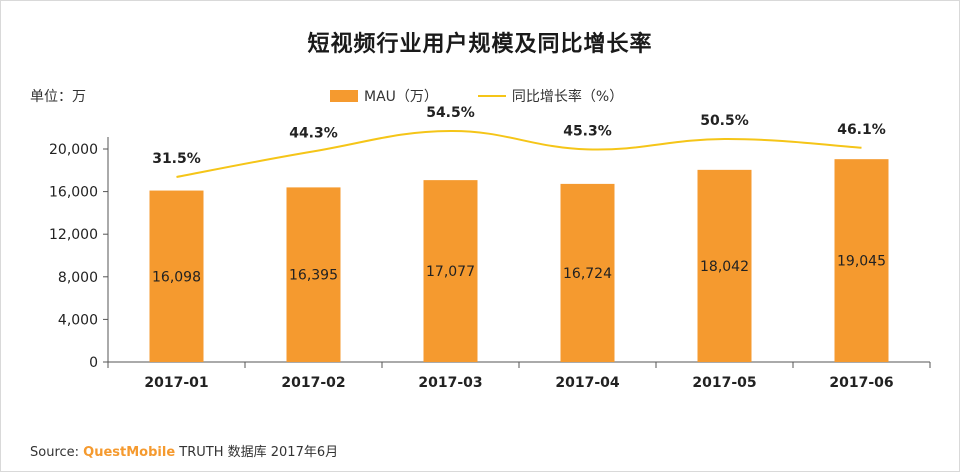 The width and height of the screenshot is (960, 472). What do you see at coordinates (55, 452) in the screenshot?
I see `source-prefix: Source:` at bounding box center [55, 452].